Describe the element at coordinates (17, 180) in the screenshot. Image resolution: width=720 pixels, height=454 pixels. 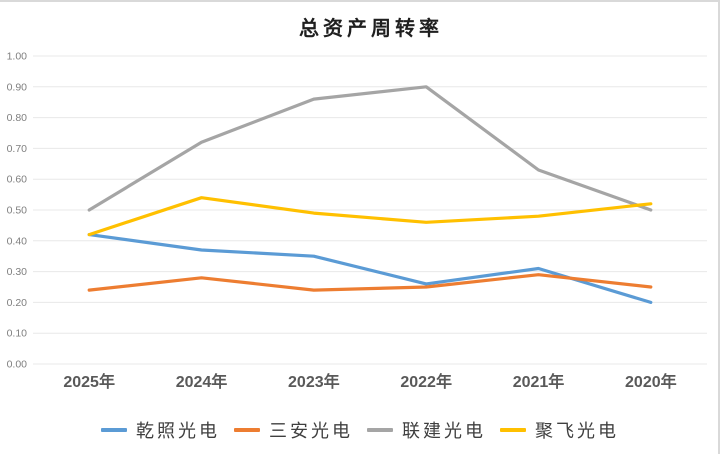
I see `y-axis-tick-label: 0.60` at that location.